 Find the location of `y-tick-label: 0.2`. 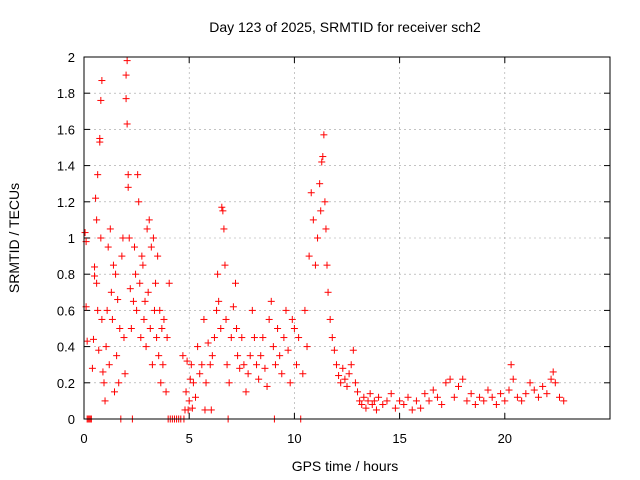

y-tick-label: 0.2 is located at coordinates (66, 383).